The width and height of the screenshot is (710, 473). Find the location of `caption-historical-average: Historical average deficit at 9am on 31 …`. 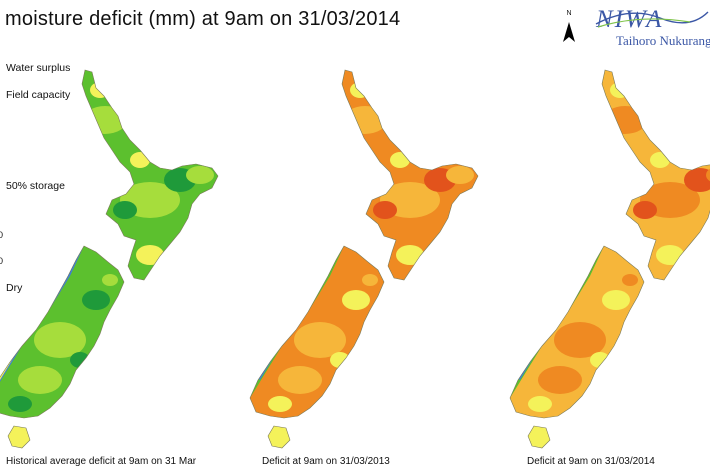

caption-historical-average: Historical average deficit at 9am on 31 … is located at coordinates (101, 461).